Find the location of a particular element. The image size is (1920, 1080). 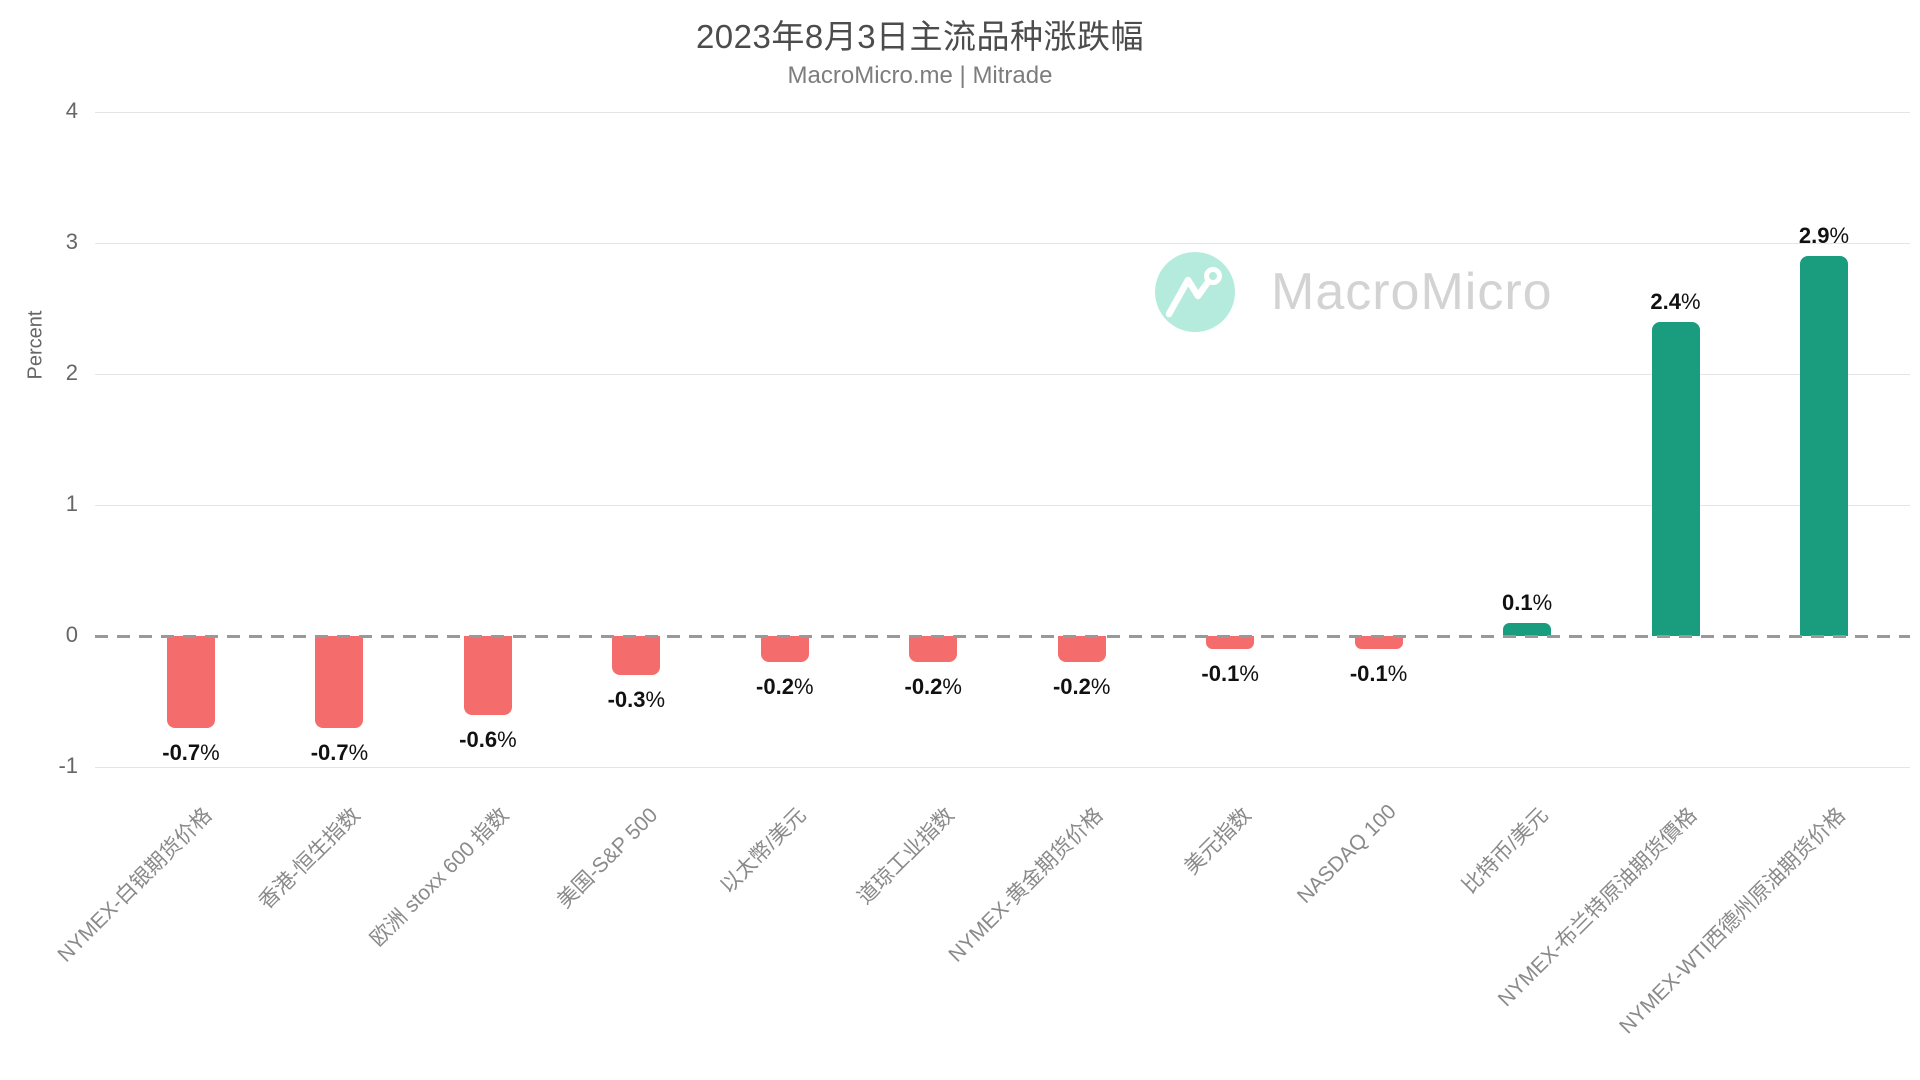

bar-value-label: 2.9% is located at coordinates (1824, 236).